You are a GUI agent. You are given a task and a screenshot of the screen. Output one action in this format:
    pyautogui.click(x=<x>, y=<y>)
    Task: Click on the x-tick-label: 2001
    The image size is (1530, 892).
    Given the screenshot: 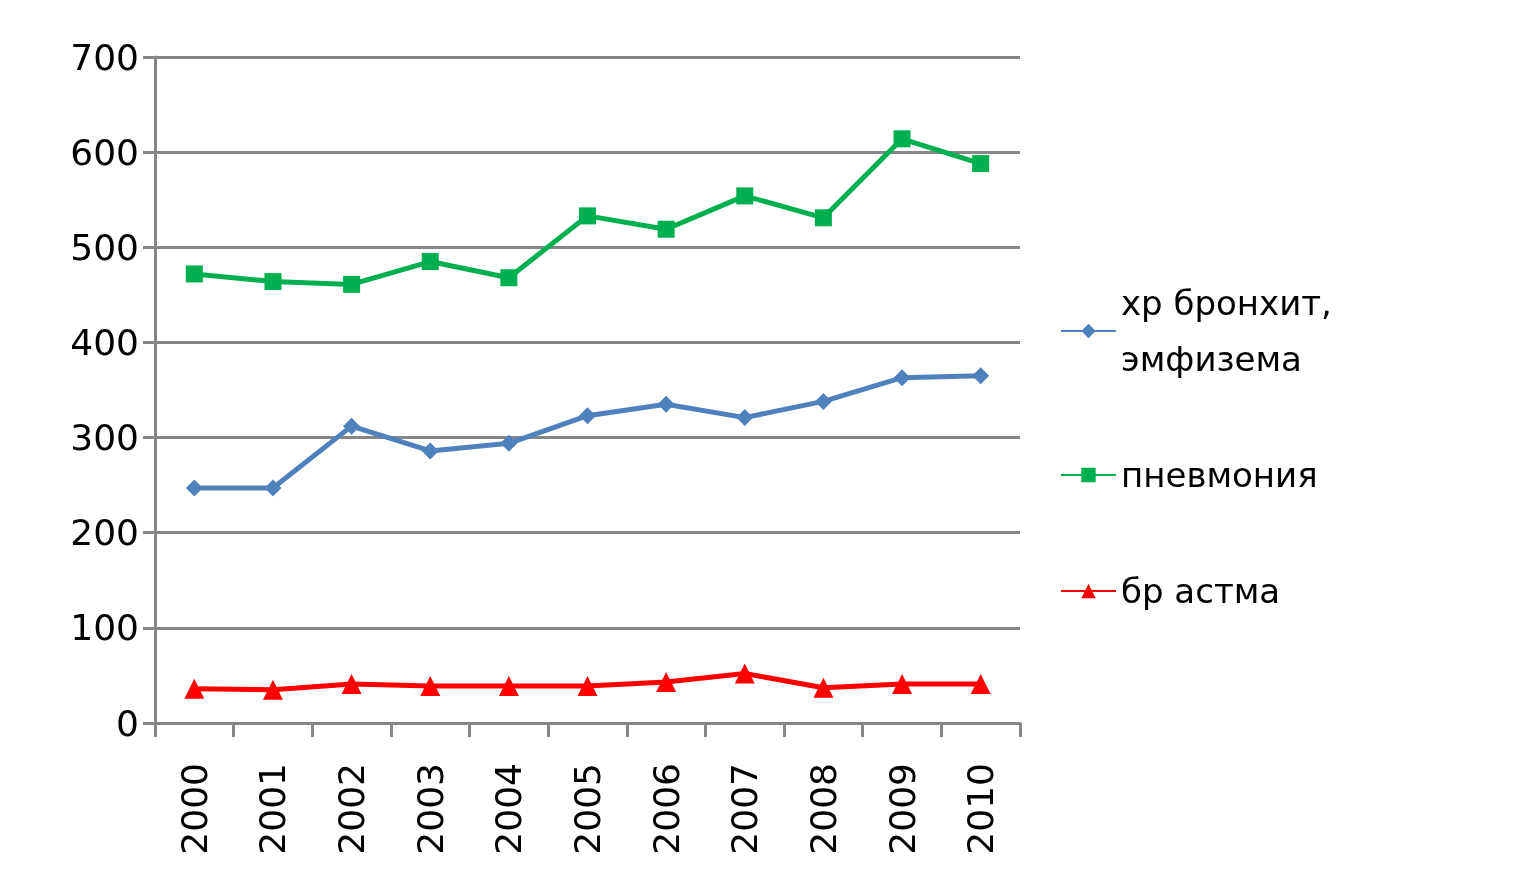 What is the action you would take?
    pyautogui.click(x=273, y=809)
    